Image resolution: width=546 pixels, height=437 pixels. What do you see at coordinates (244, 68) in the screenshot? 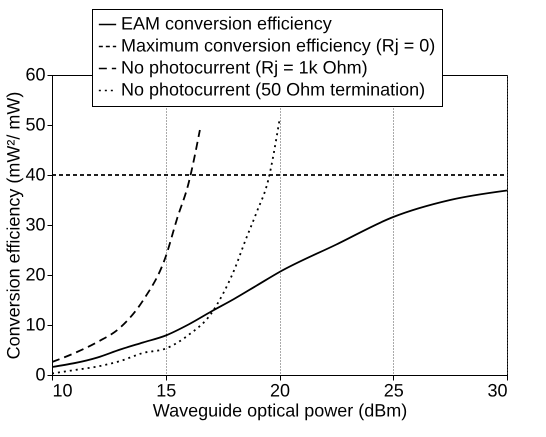
I see `legend-label: No photocurrent (Rj = 1k Ohm)` at bounding box center [244, 68].